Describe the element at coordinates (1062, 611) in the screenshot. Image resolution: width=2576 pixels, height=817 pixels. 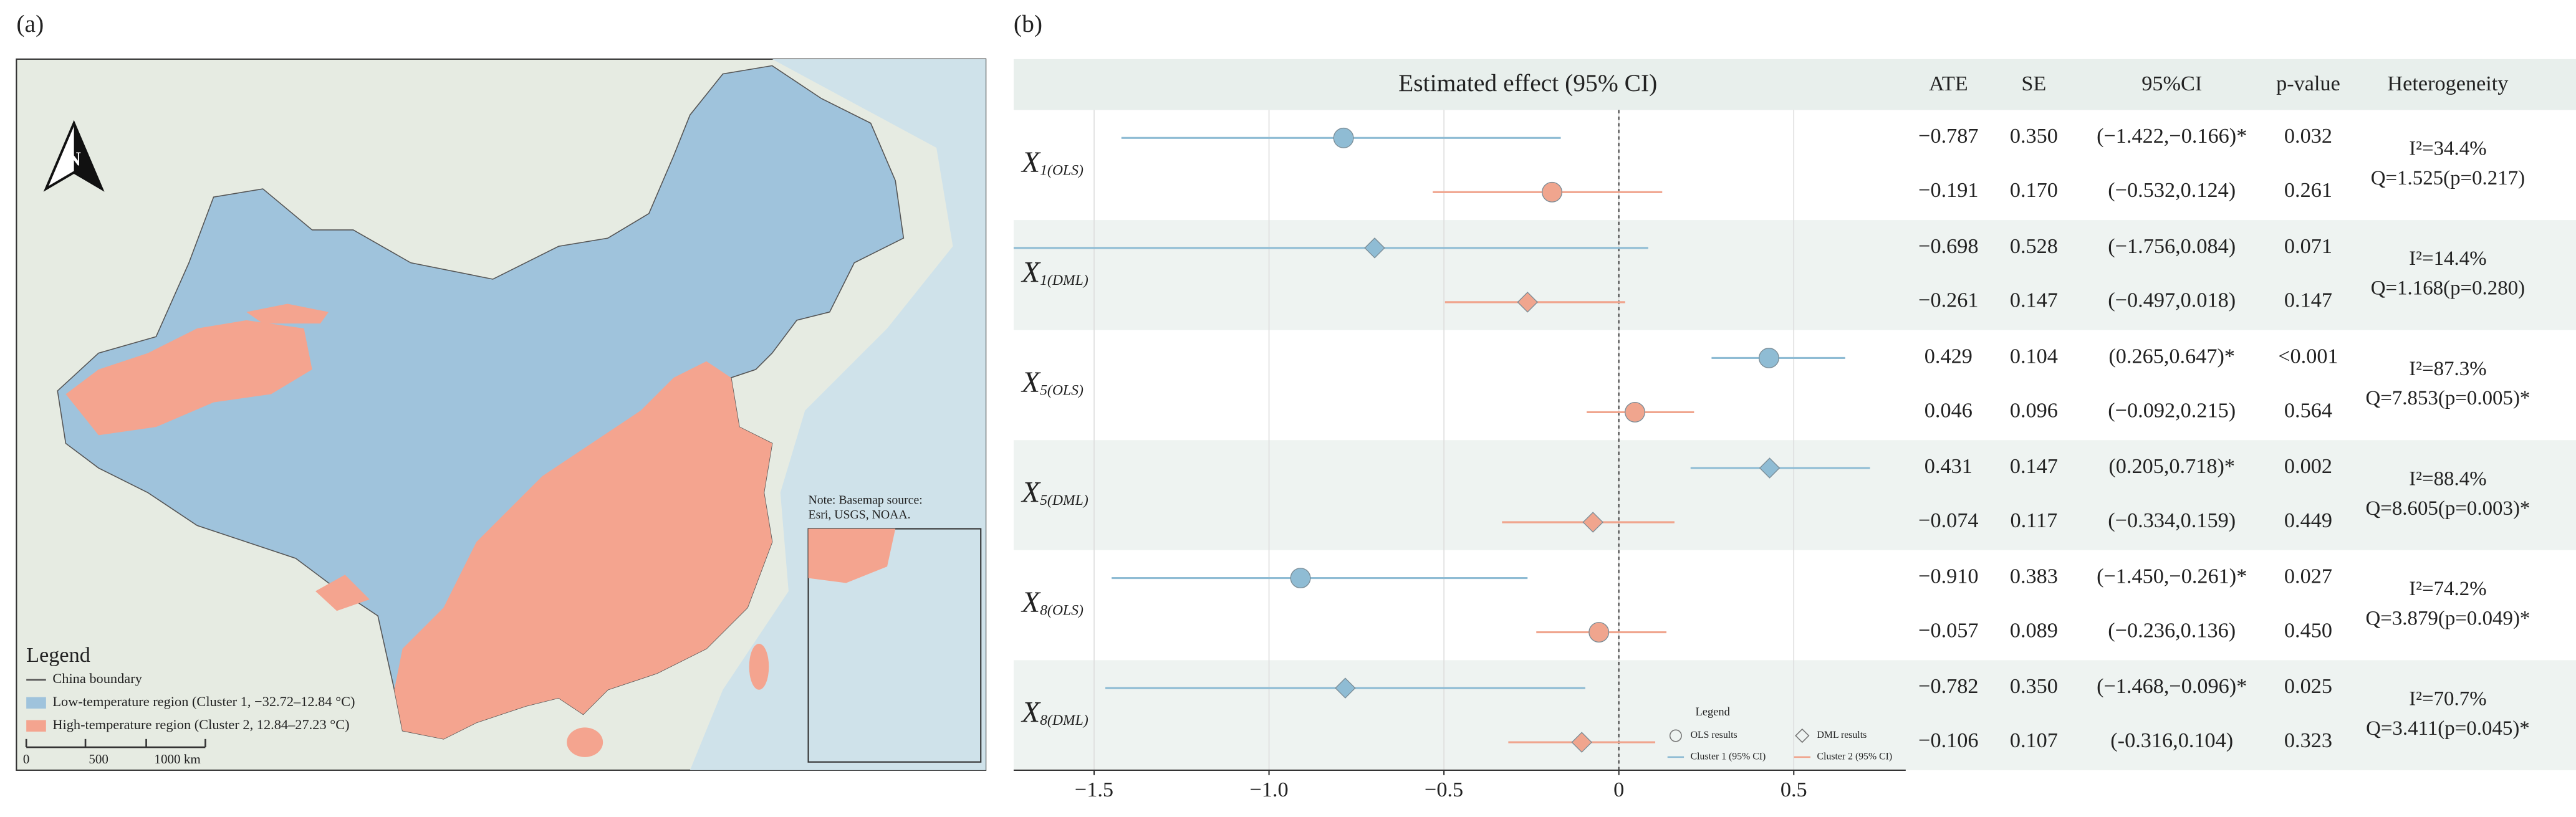
I see `group-label-subscript: 8(OLS)` at that location.